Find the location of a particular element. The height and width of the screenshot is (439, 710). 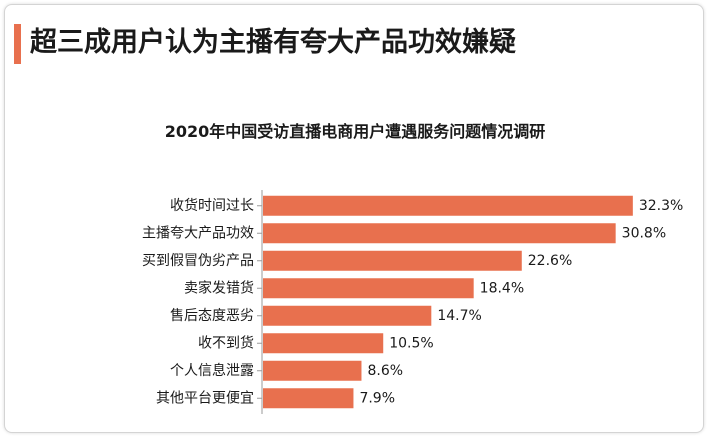

category-label: 售后态度恶劣 is located at coordinates (212, 316).